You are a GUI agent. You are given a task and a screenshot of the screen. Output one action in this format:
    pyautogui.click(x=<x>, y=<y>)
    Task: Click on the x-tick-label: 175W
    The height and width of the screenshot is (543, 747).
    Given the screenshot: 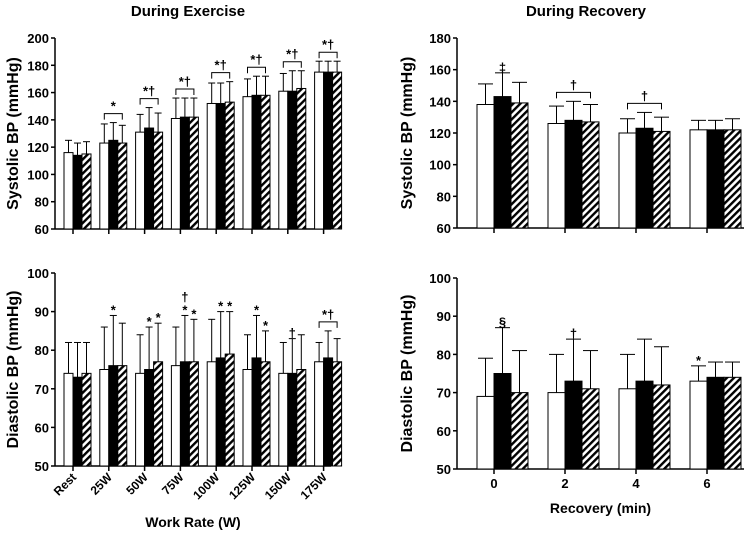 What is the action you would take?
    pyautogui.click(x=314, y=486)
    